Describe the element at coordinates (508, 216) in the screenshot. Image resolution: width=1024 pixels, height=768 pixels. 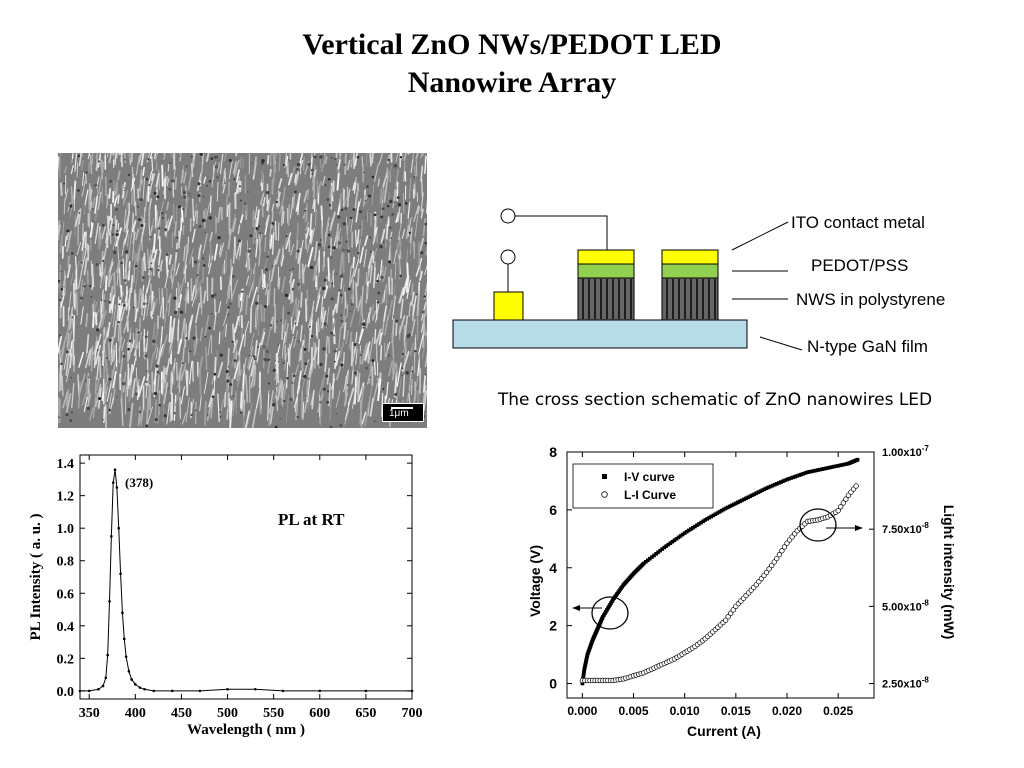
I see `terminal-top-icon` at that location.